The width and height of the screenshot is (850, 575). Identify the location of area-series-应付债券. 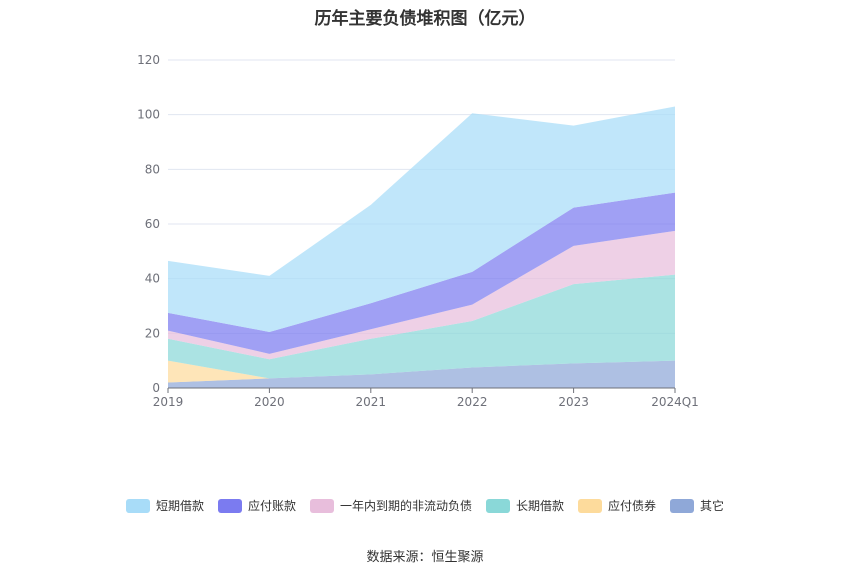
(421, 371).